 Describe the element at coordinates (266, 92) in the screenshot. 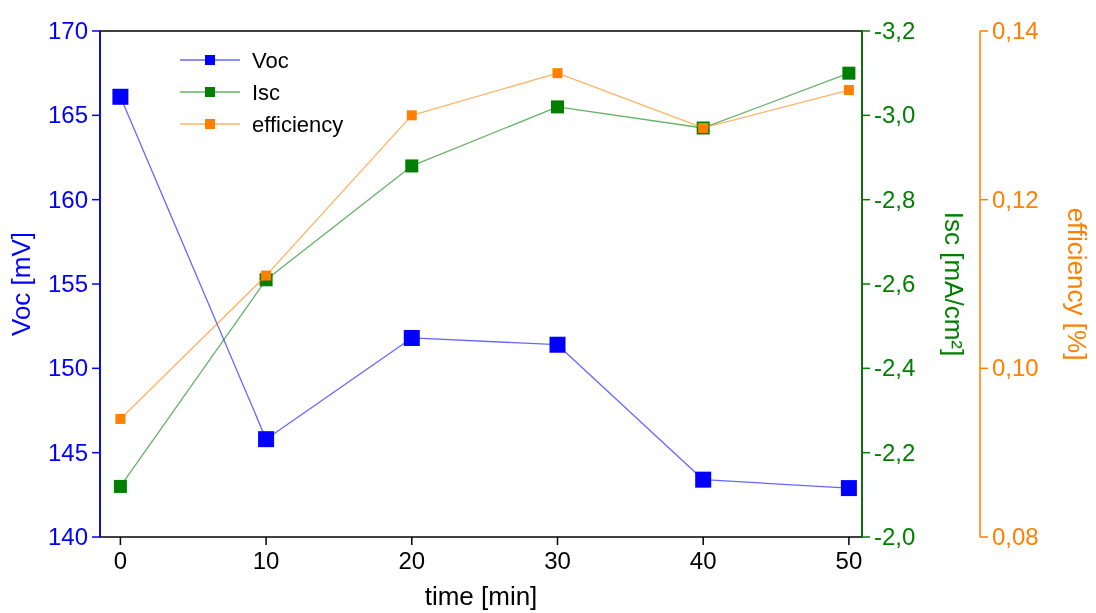

I see `legend-label: Isc` at that location.